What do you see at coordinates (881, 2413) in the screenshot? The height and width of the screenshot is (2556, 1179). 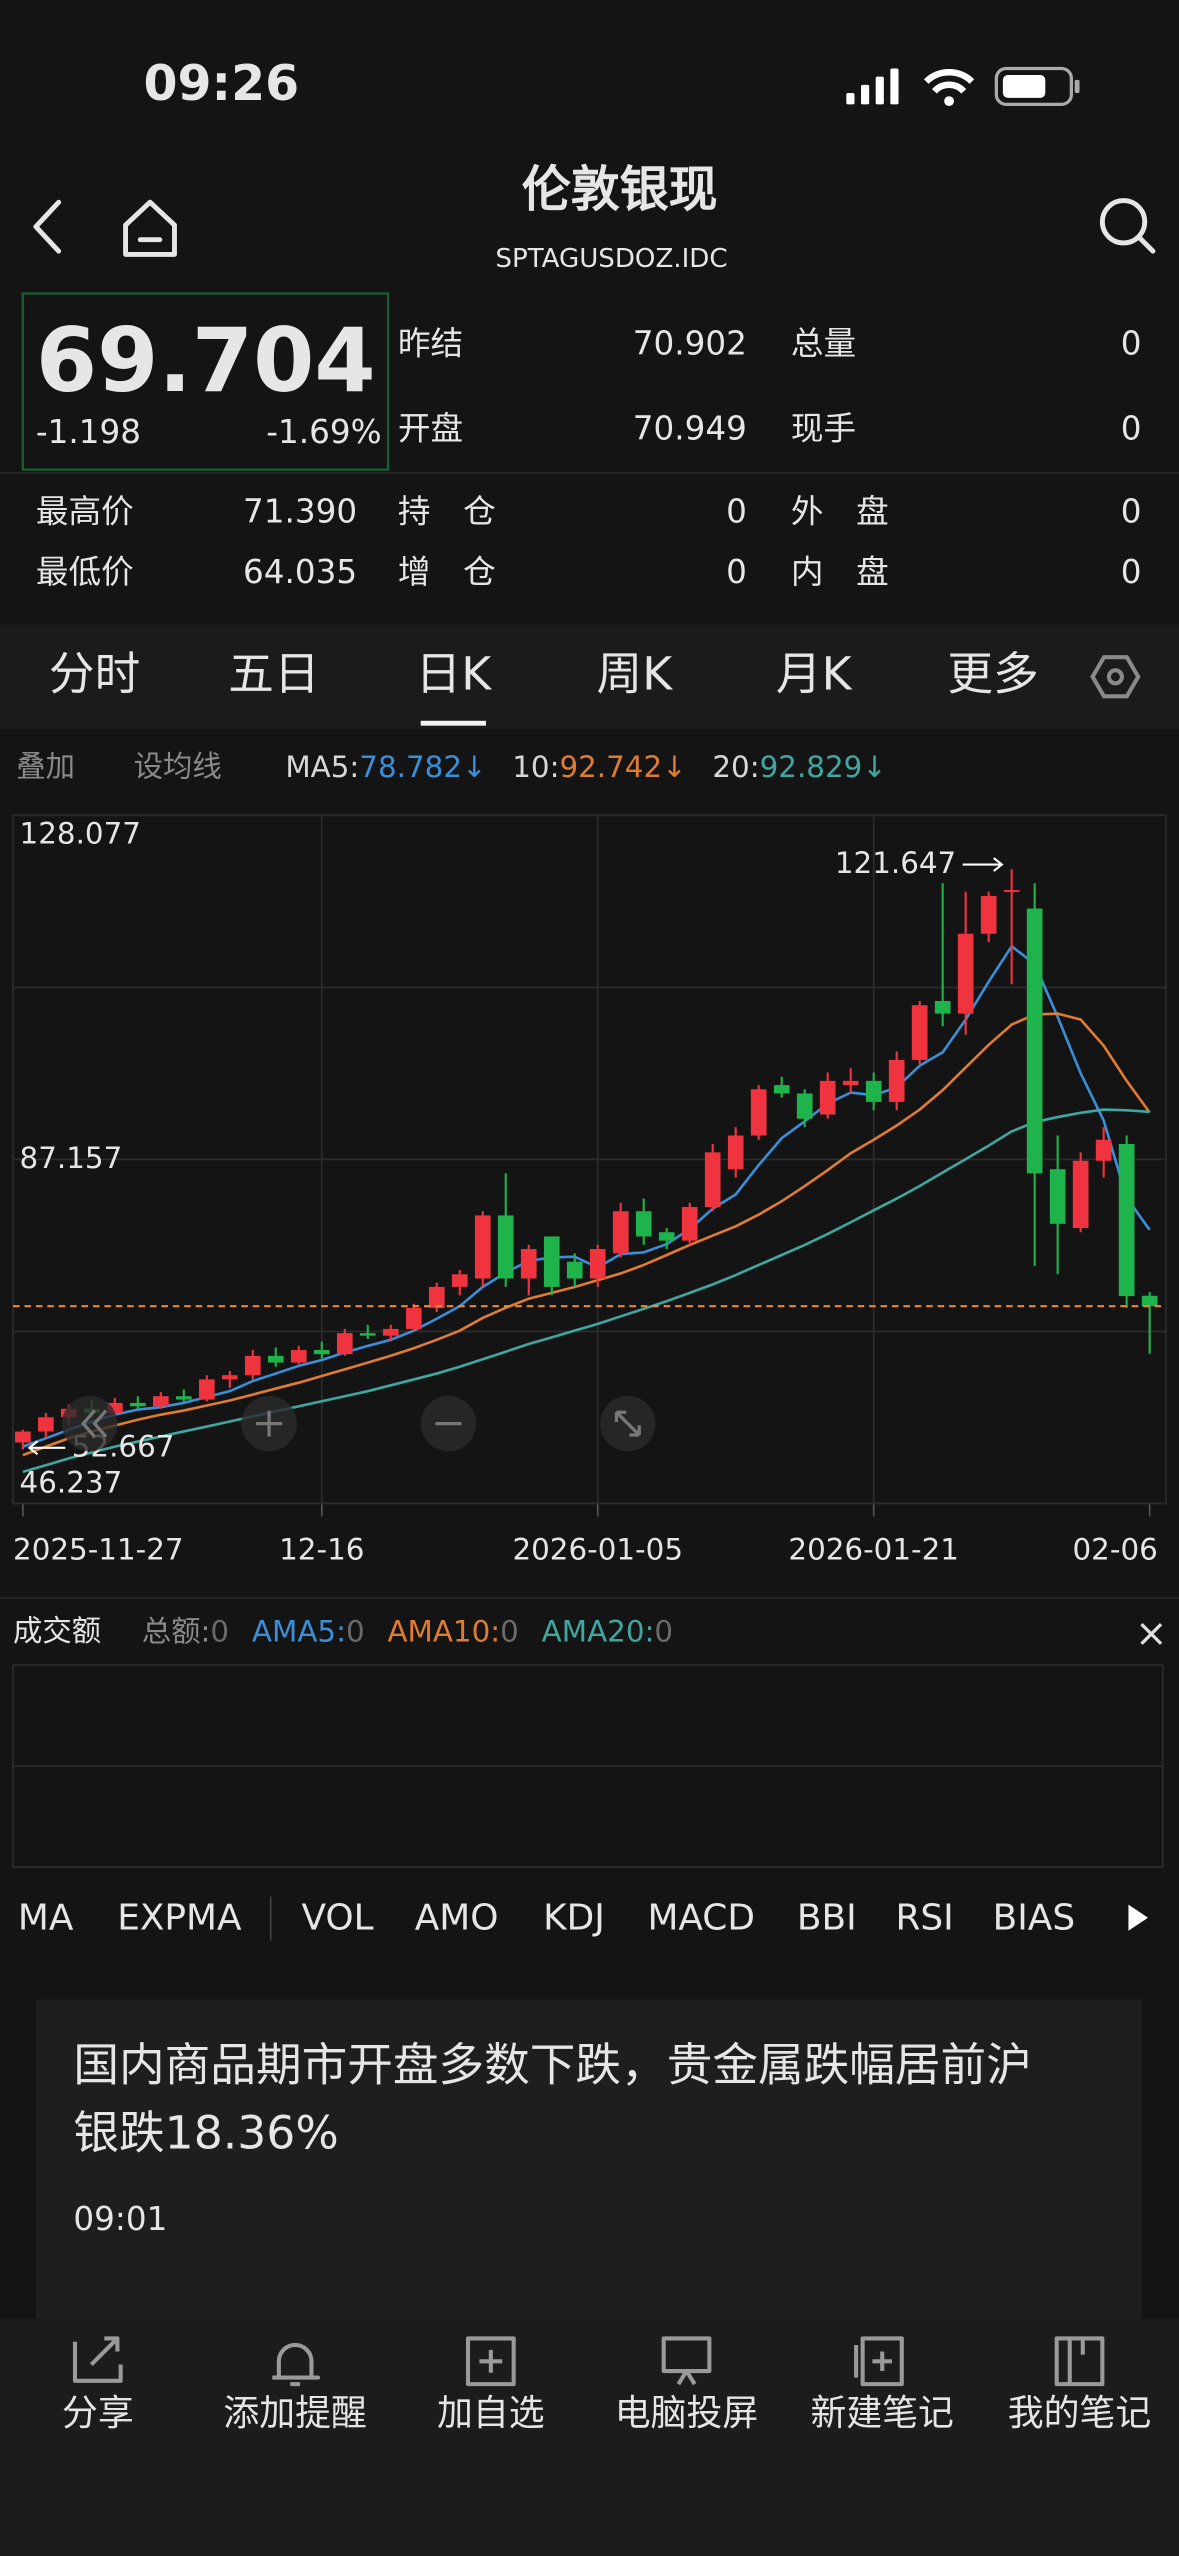 I see `toolbar-label: 新建笔记` at bounding box center [881, 2413].